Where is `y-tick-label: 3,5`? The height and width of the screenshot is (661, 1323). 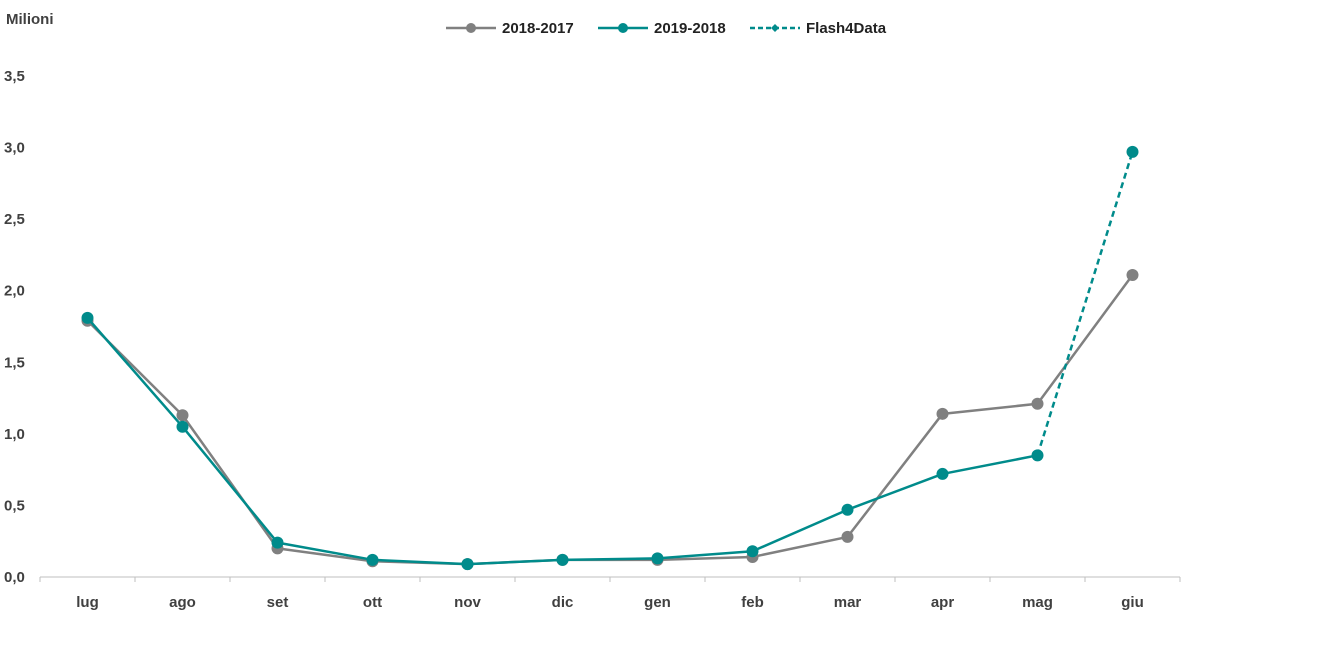
y-tick-label: 3,5 is located at coordinates (14, 76).